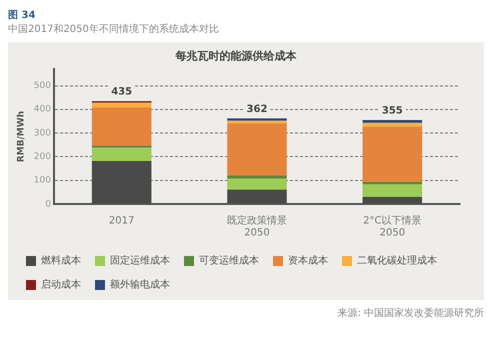 The image size is (492, 348). Describe the element at coordinates (392, 226) in the screenshot. I see `x-tick-label: 2°C以下情景 2050` at that location.